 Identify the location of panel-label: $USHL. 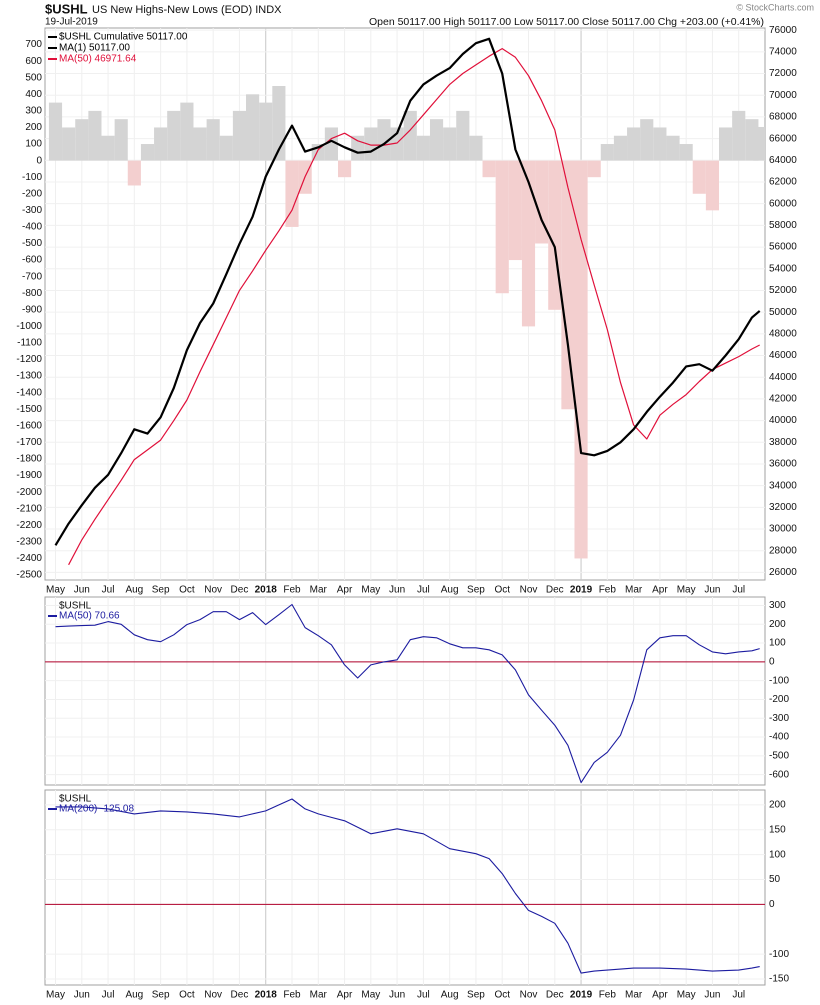
(75, 799).